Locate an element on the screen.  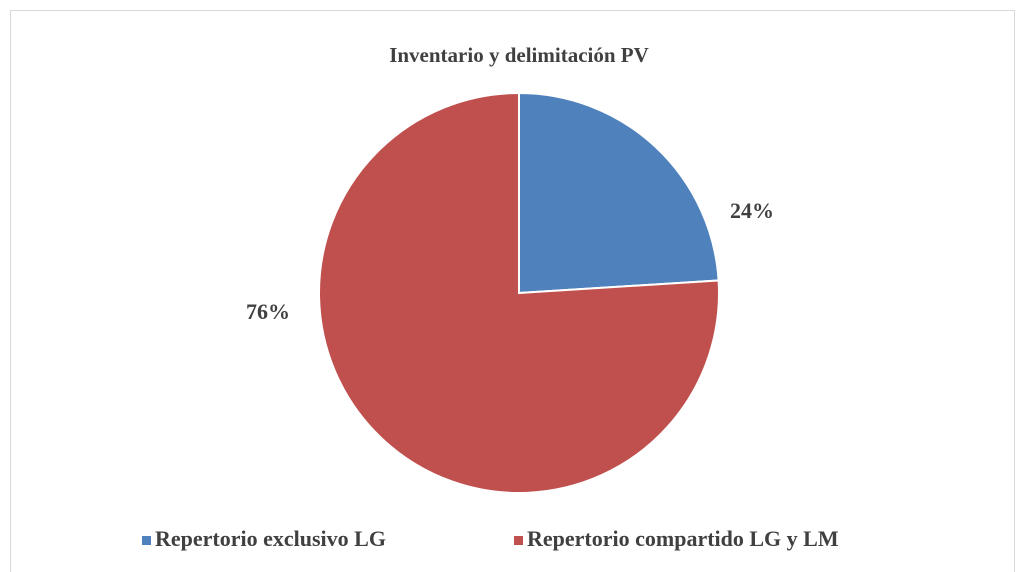
legend-label: Repertorio exclusivo LG is located at coordinates (270, 538).